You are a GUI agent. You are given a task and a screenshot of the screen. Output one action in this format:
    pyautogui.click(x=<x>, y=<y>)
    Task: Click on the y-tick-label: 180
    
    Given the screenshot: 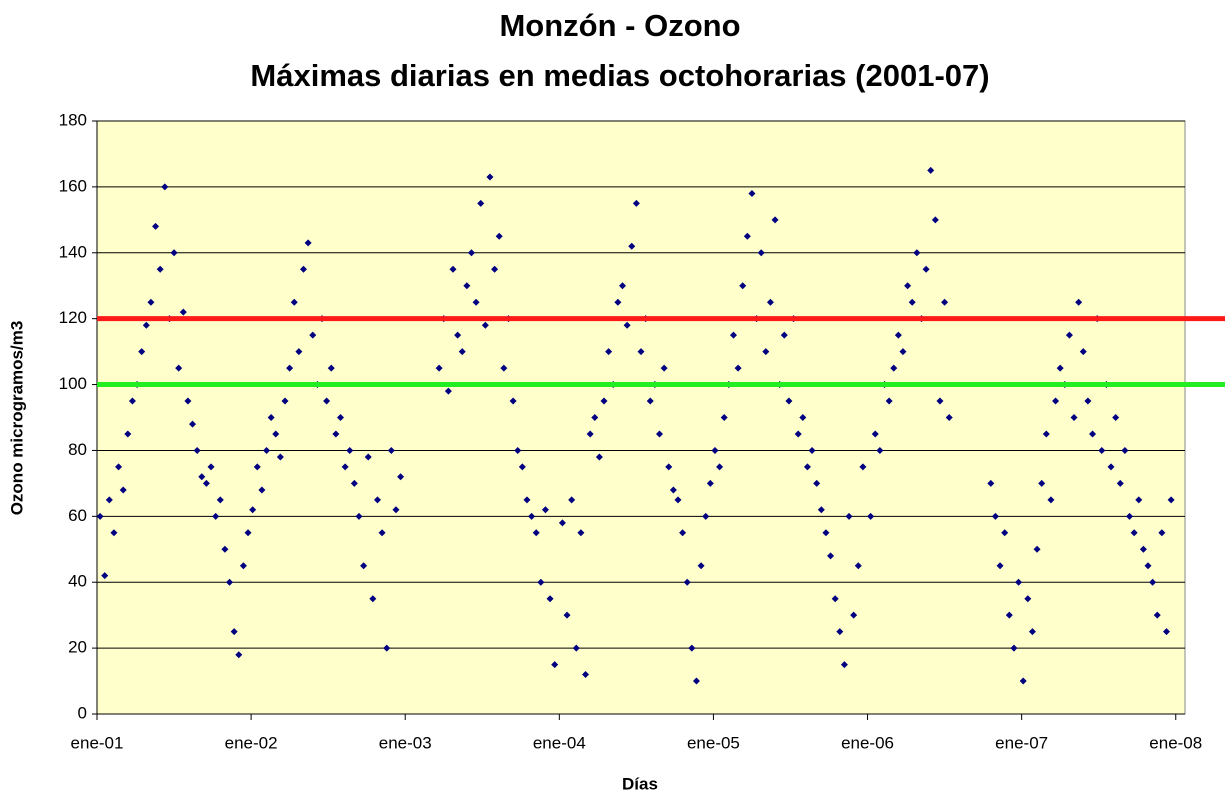 What is the action you would take?
    pyautogui.click(x=73, y=119)
    